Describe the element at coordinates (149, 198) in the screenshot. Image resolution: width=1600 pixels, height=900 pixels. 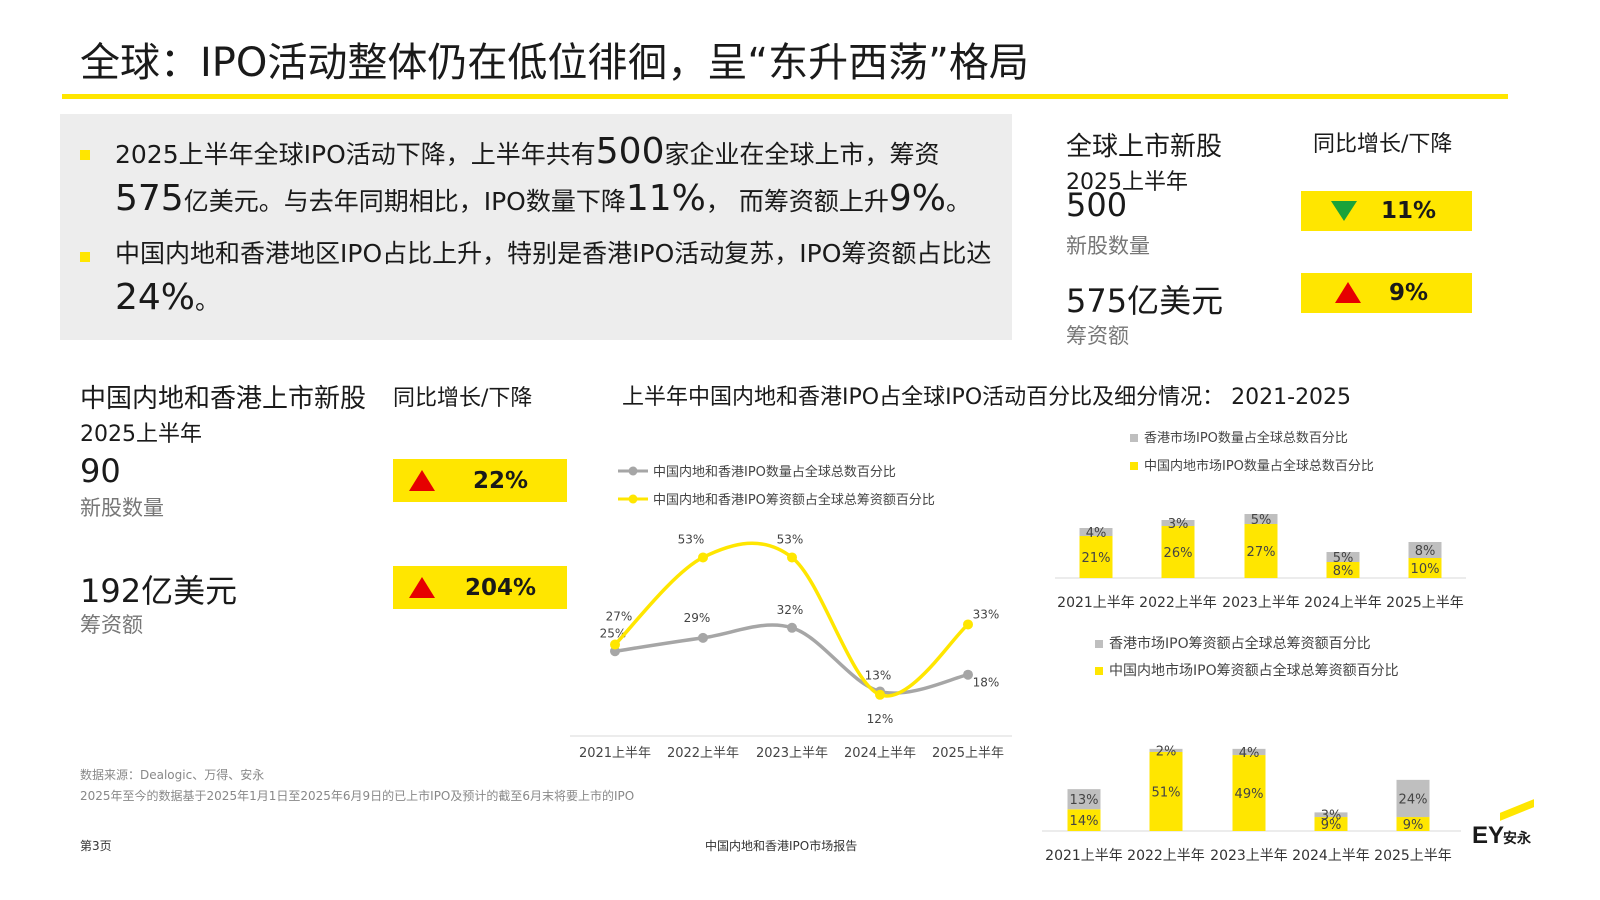
I see `summary-number: 575` at that location.